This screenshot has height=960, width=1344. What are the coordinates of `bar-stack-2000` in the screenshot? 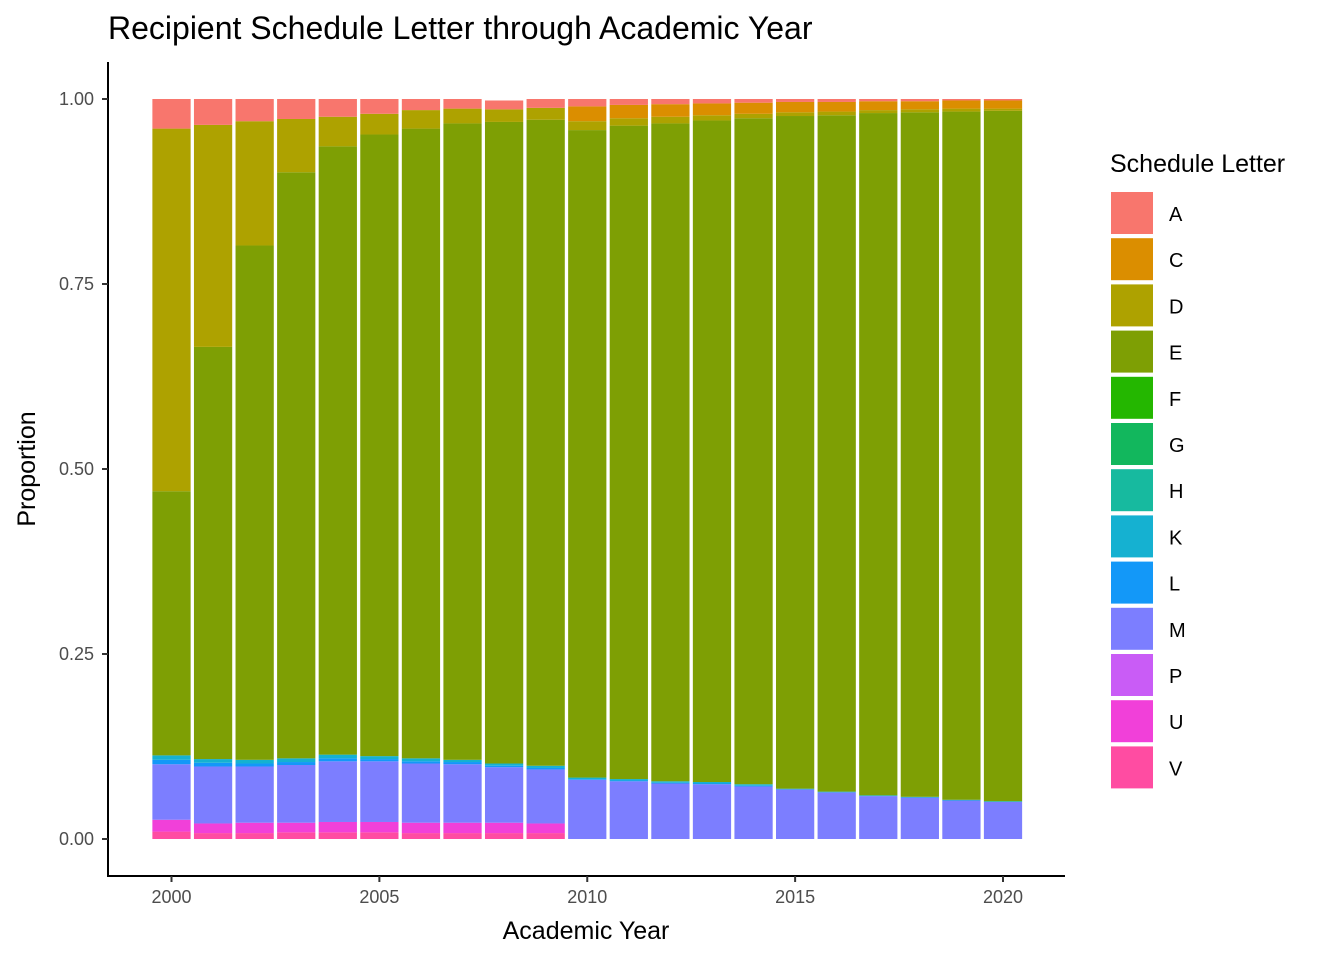 It's located at (171, 469).